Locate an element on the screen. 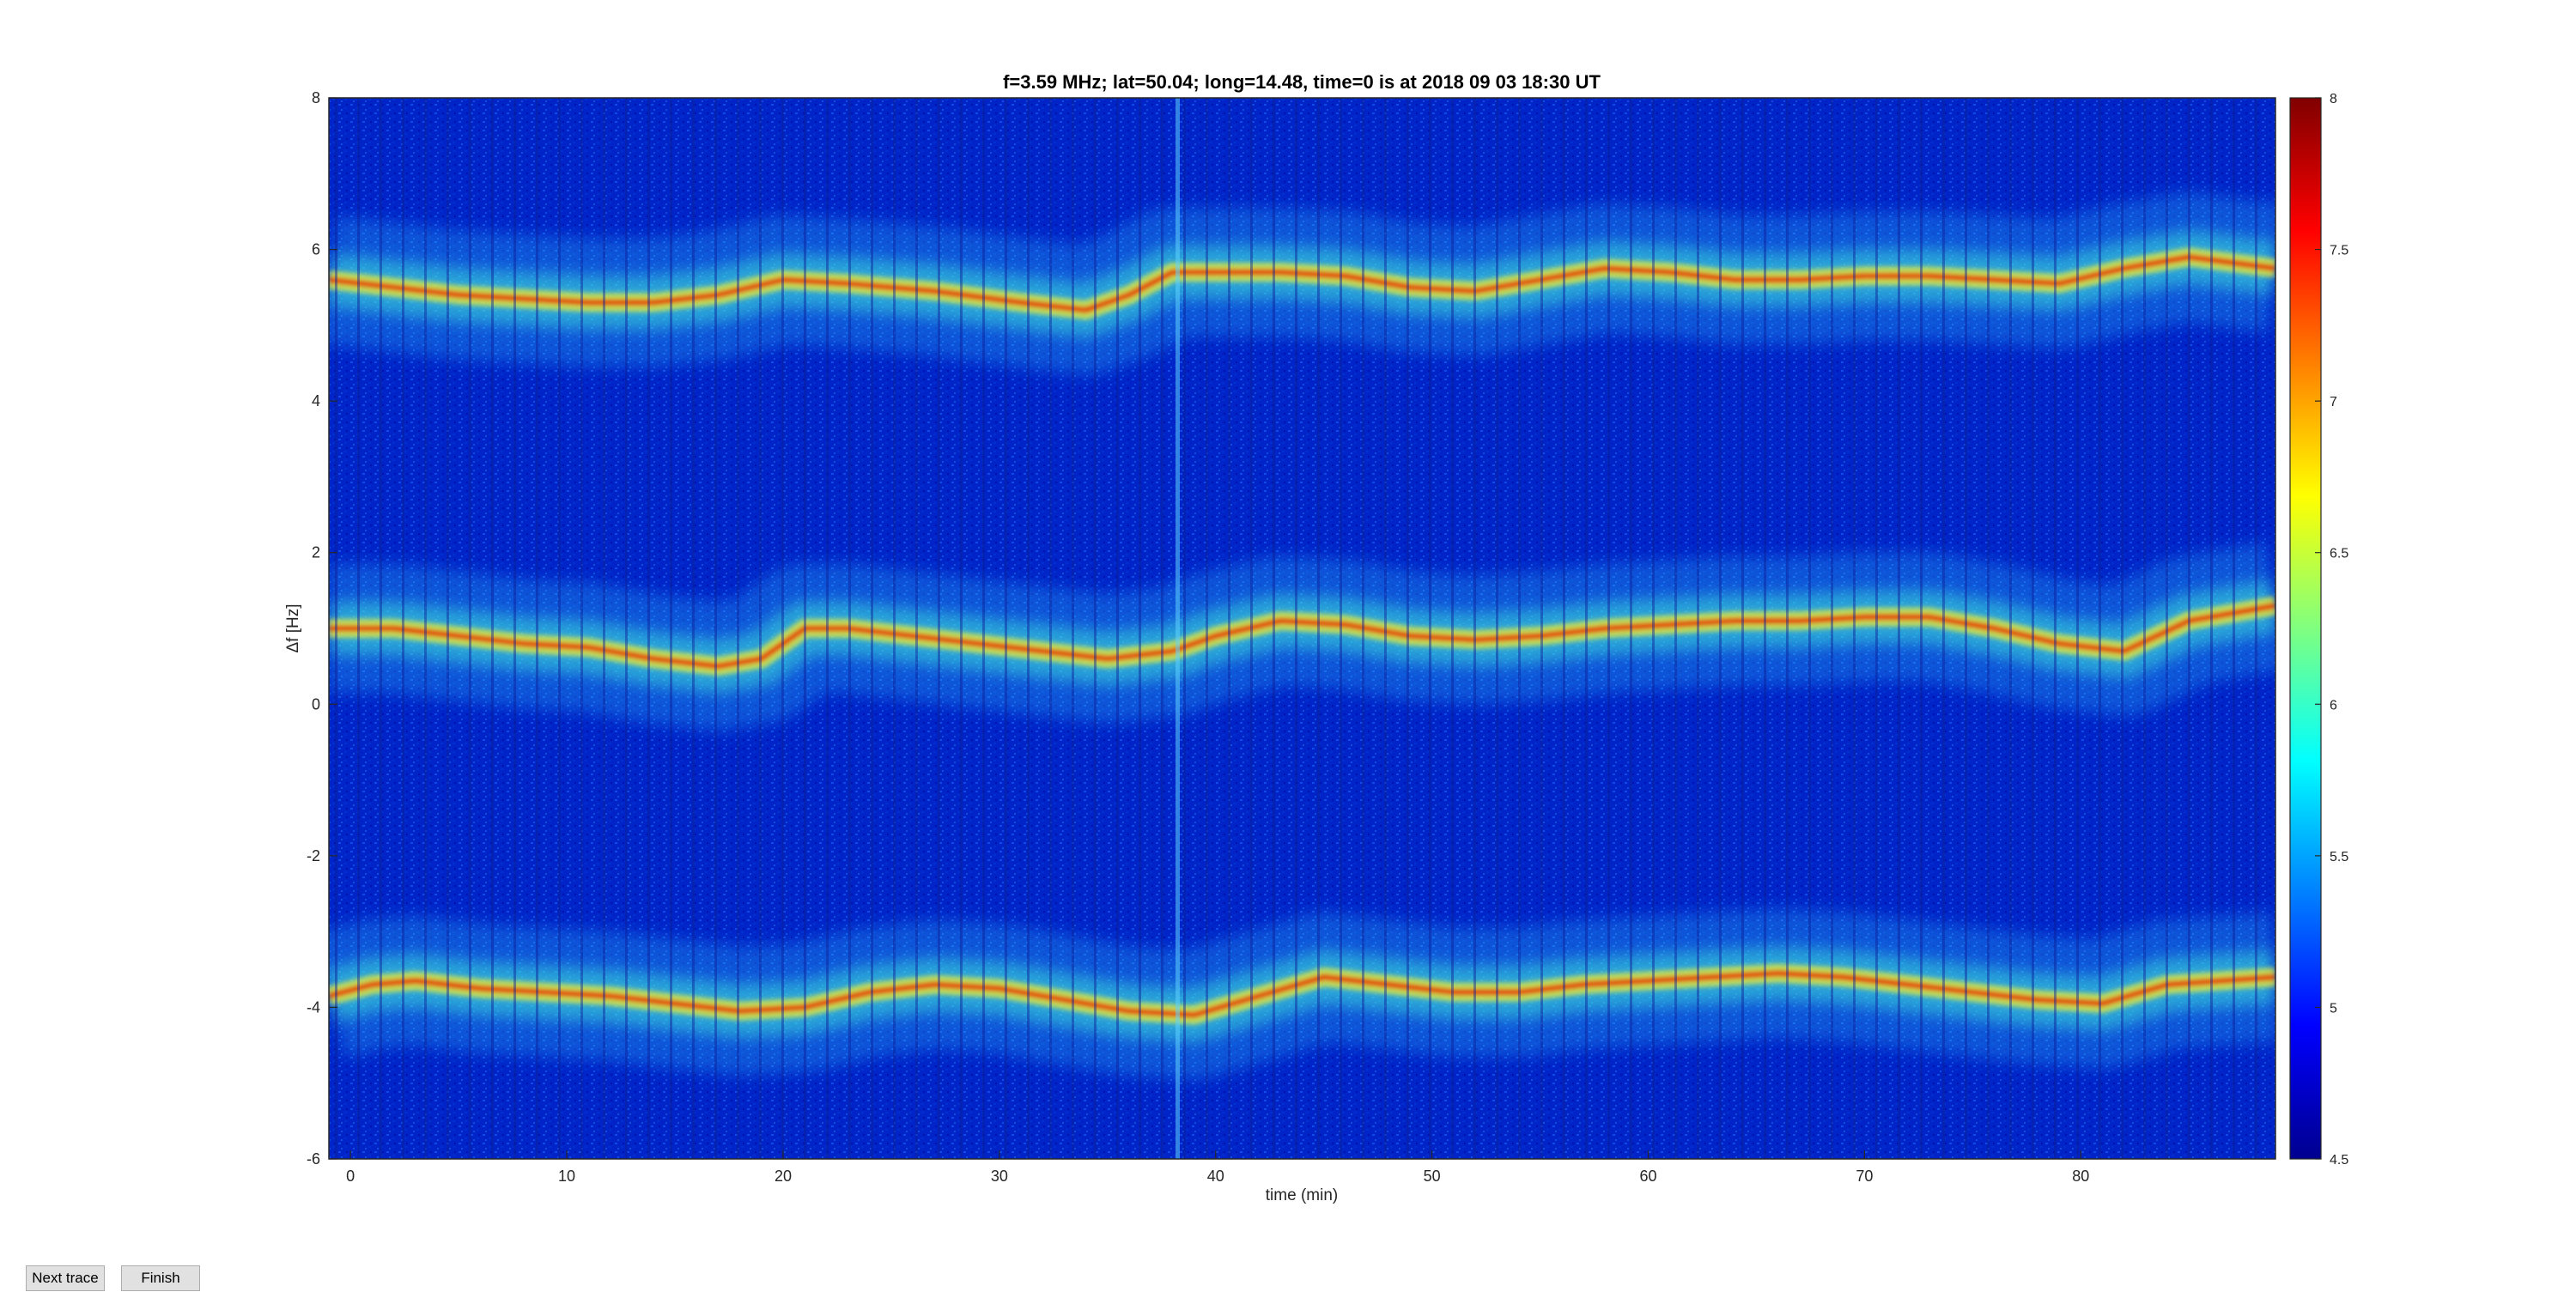  y-tick-label: 8 is located at coordinates (316, 97).